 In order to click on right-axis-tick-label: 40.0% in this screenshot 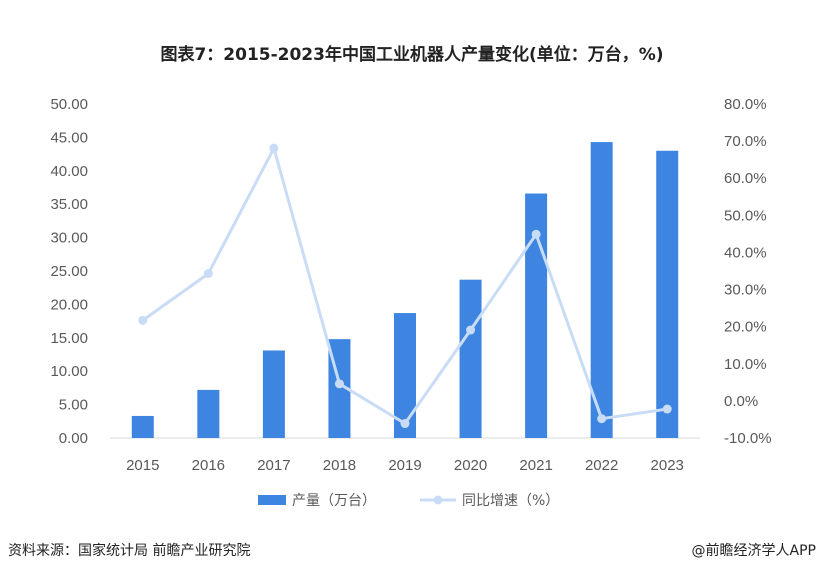, I will do `click(745, 252)`.